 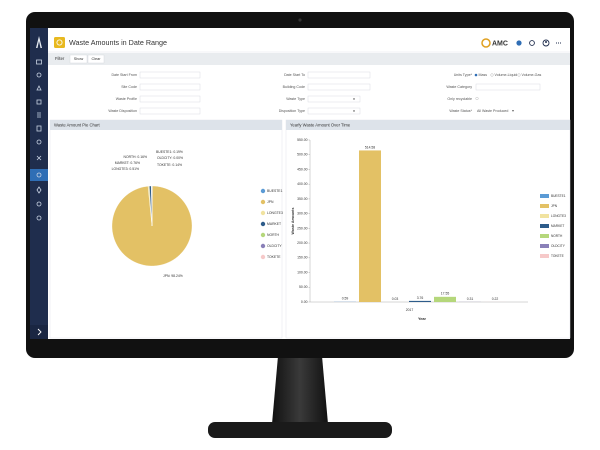 I want to click on field-label: Waste Status*, so click(x=460, y=111).